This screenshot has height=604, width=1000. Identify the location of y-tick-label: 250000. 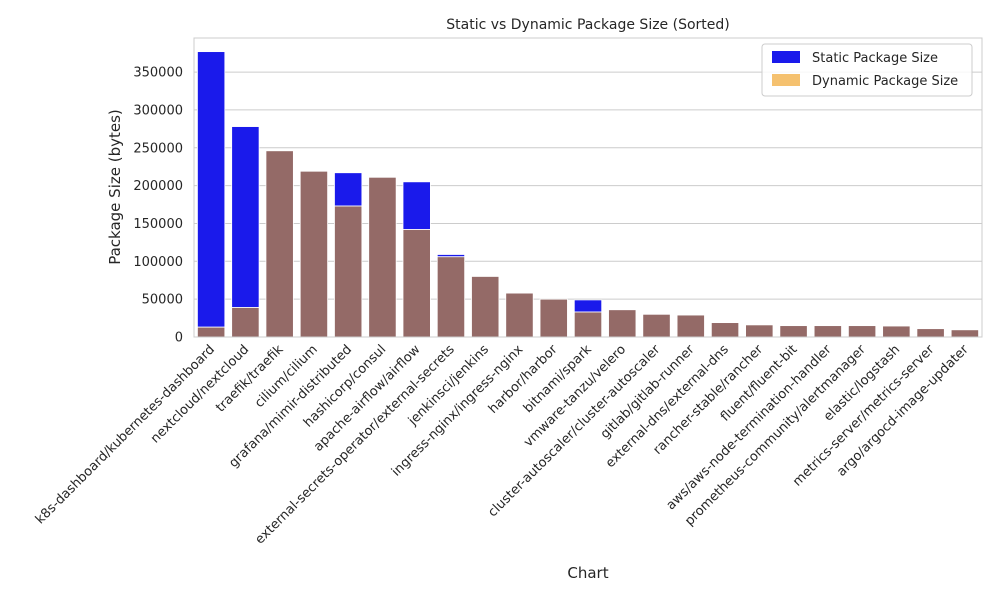
(158, 148).